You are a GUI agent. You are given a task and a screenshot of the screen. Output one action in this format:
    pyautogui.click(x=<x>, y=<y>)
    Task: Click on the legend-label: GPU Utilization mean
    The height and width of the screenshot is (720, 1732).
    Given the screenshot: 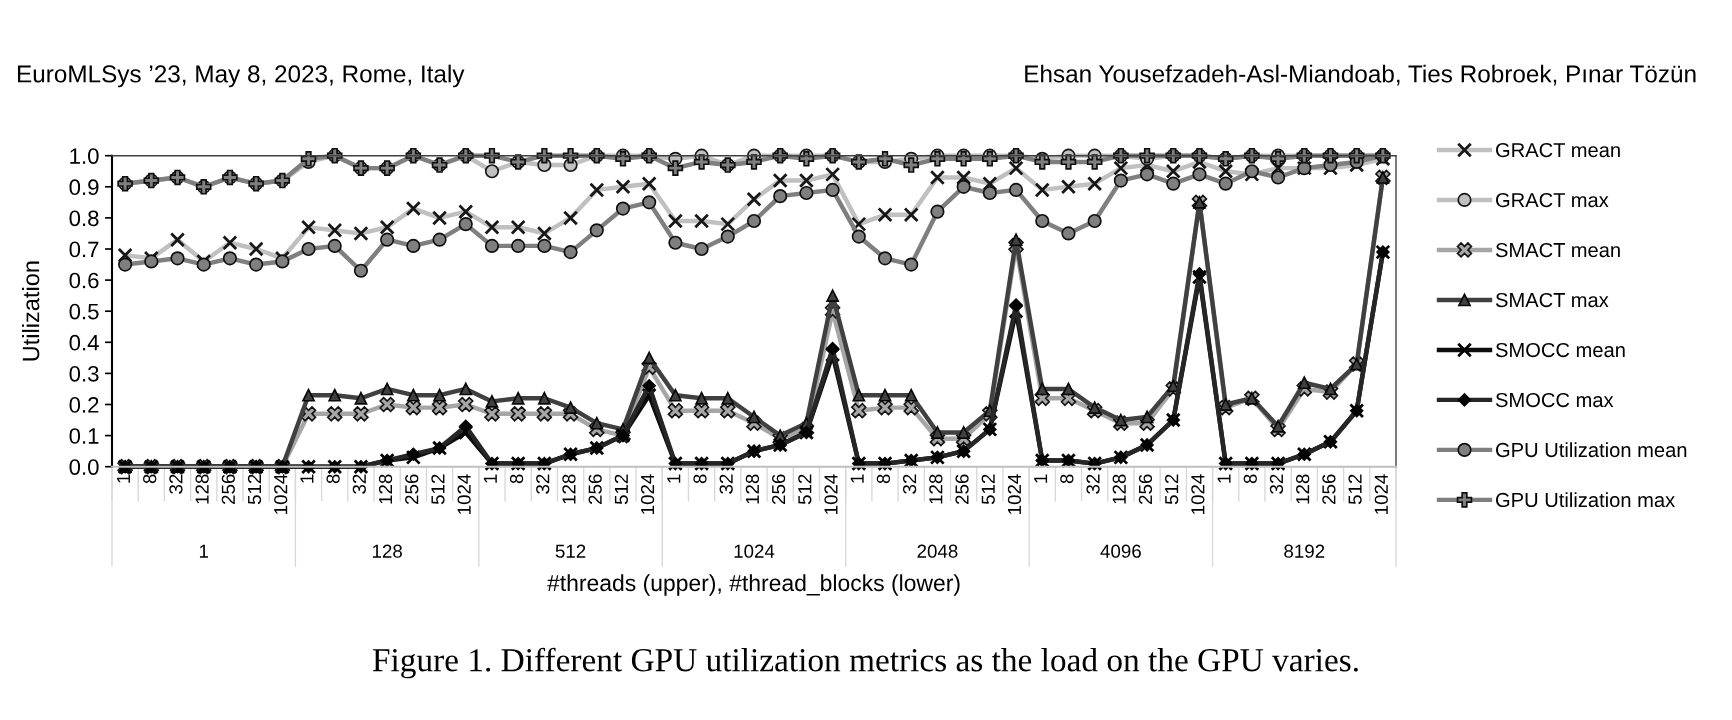 What is the action you would take?
    pyautogui.click(x=1591, y=450)
    